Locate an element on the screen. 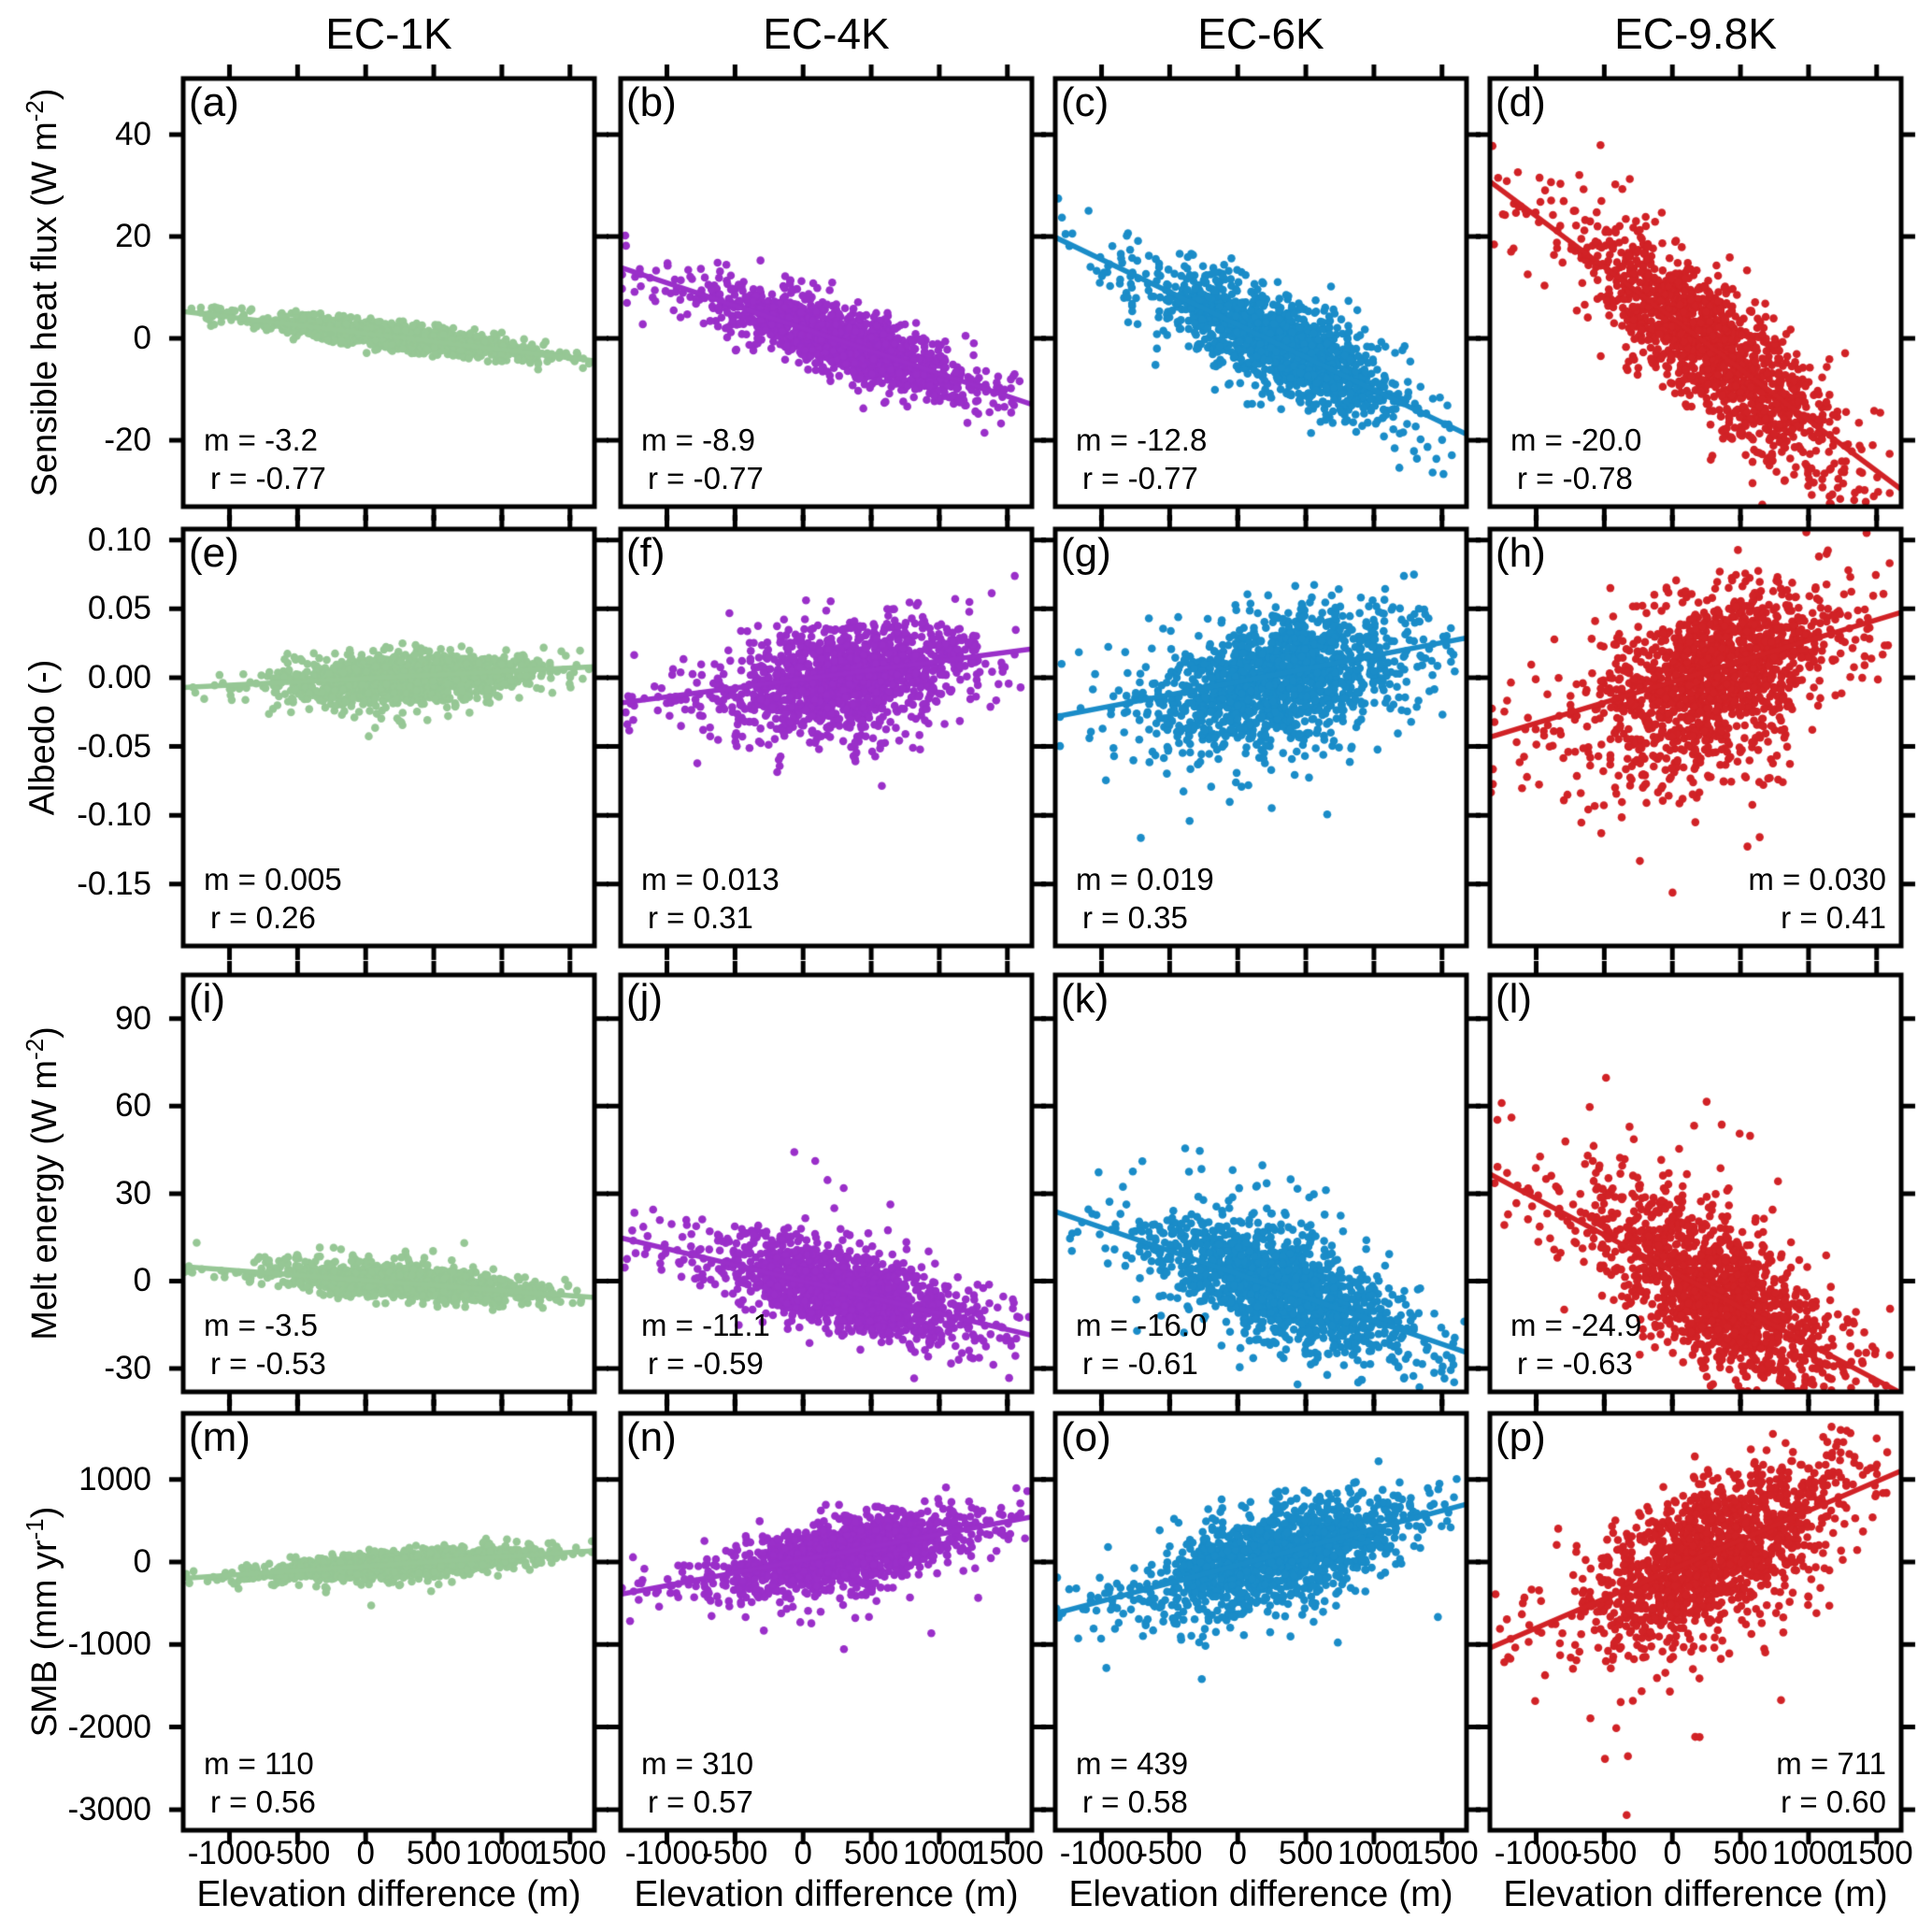 This screenshot has height=1920, width=1932. regression-annotation: m = -16.0 r = -0.61 is located at coordinates (1141, 1344).